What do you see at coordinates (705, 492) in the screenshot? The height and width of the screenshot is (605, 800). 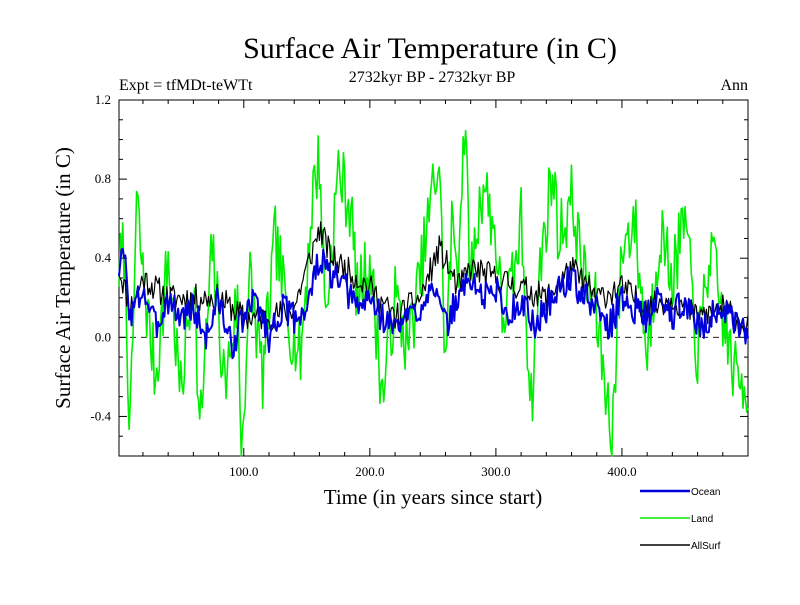 I see `legend-label-ocean: Ocean` at bounding box center [705, 492].